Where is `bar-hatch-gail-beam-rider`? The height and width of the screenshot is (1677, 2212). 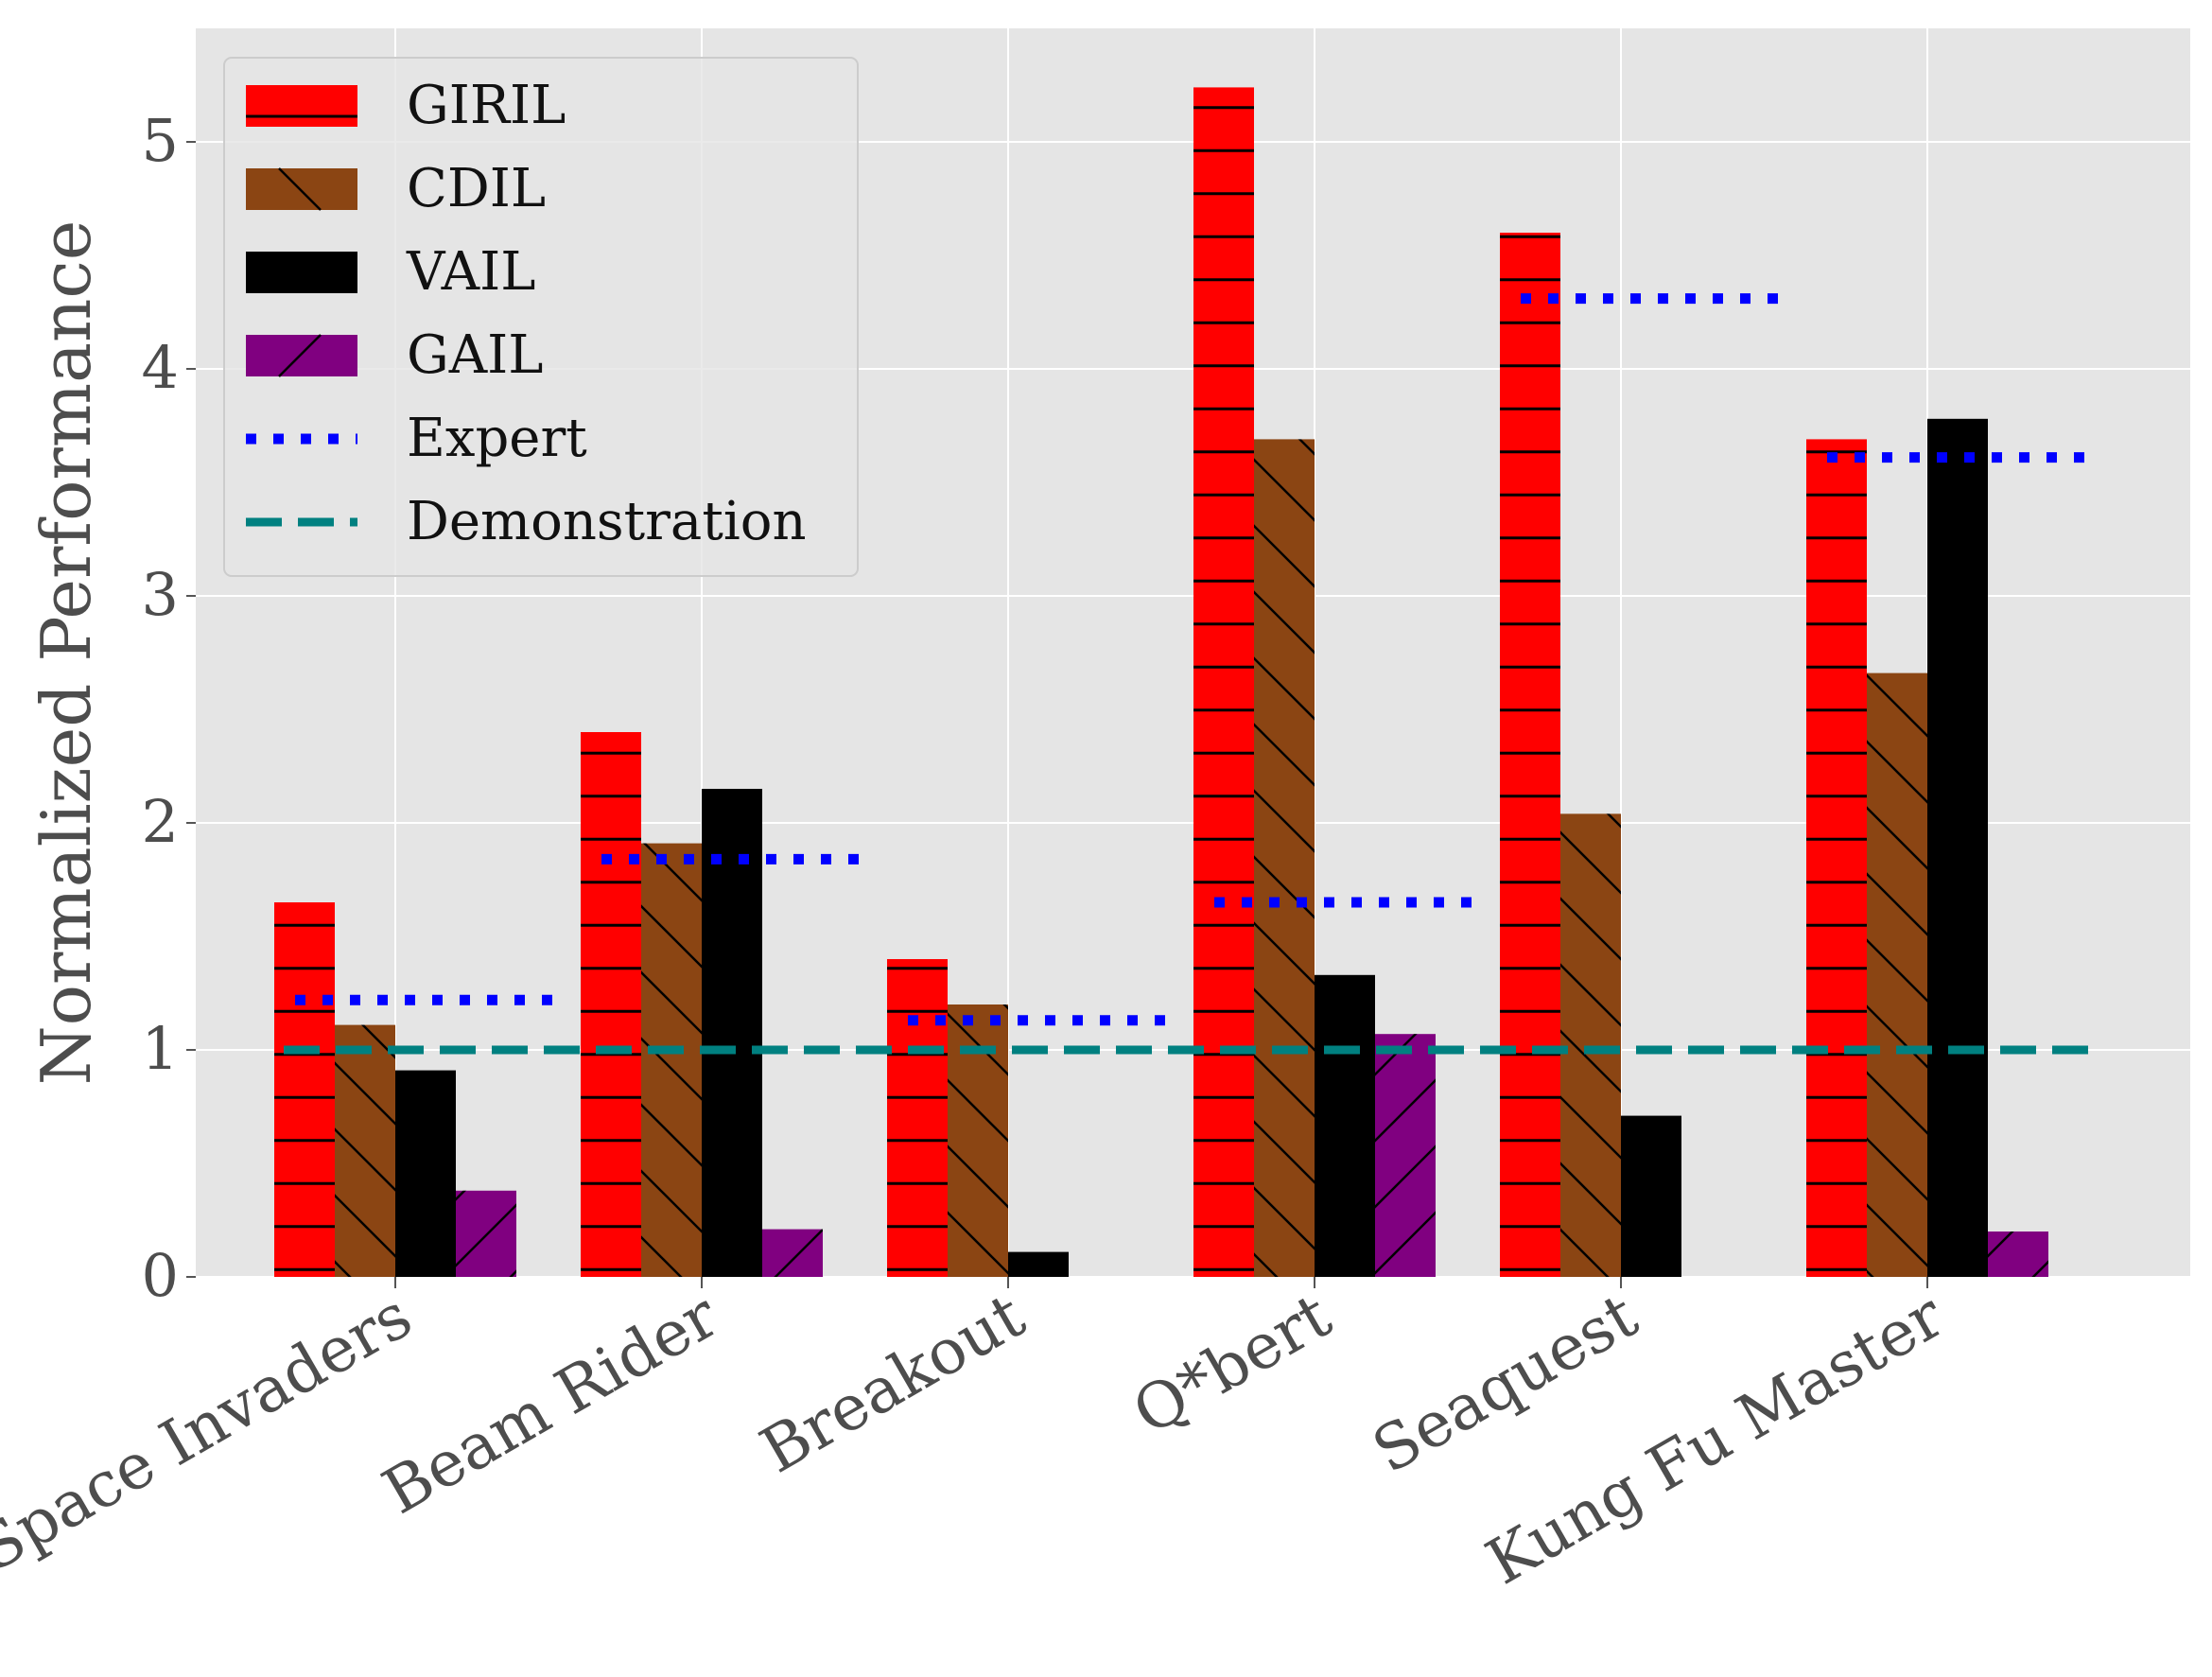
bar-hatch-gail-beam-rider is located at coordinates (792, 1253).